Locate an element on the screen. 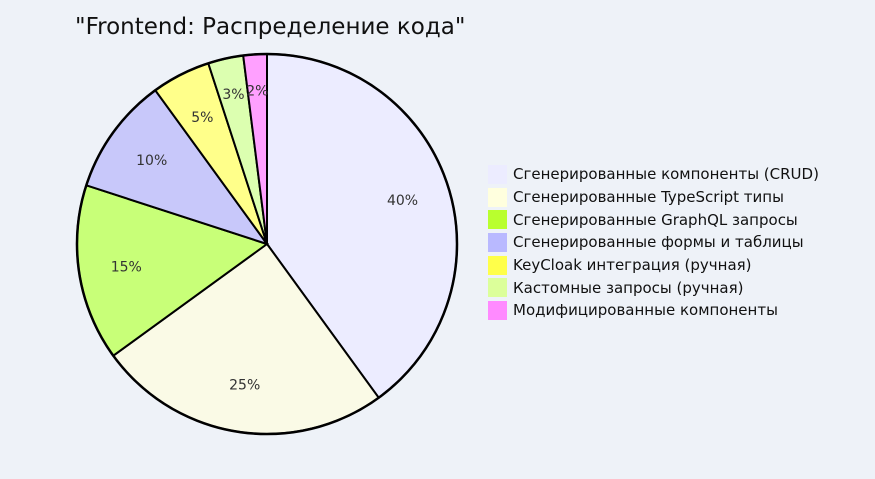 This screenshot has width=875, height=479. legend-item: Сгенерированные компоненты (CRUD) is located at coordinates (653, 174).